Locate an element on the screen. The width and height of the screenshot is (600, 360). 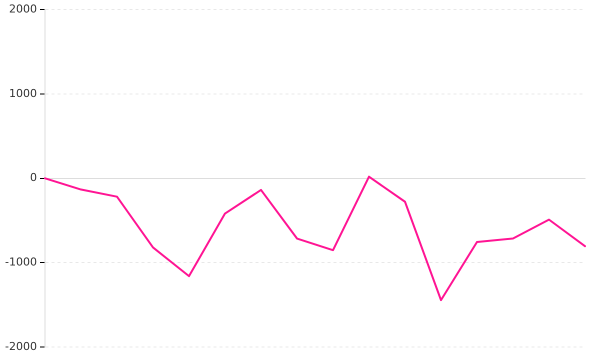
y-tick-label: 2000 is located at coordinates (23, 9).